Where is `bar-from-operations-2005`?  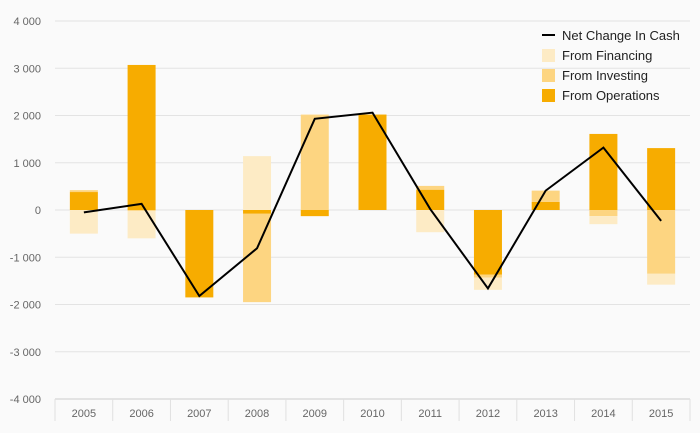
bar-from-operations-2005 is located at coordinates (83, 201).